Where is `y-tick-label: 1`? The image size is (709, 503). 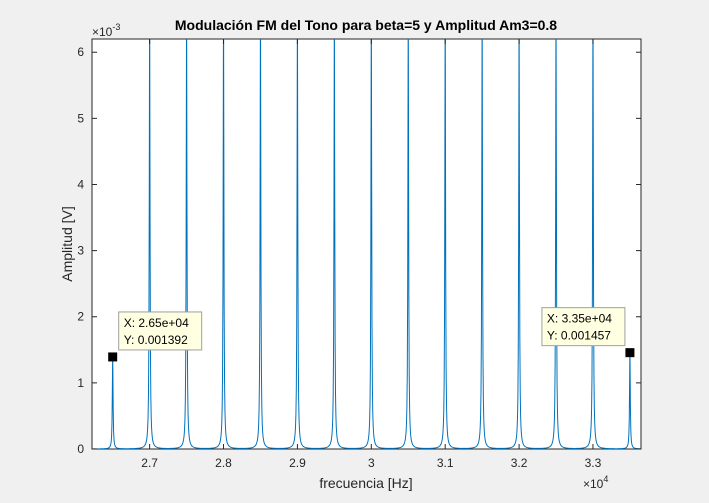 y-tick-label: 1 is located at coordinates (80, 383).